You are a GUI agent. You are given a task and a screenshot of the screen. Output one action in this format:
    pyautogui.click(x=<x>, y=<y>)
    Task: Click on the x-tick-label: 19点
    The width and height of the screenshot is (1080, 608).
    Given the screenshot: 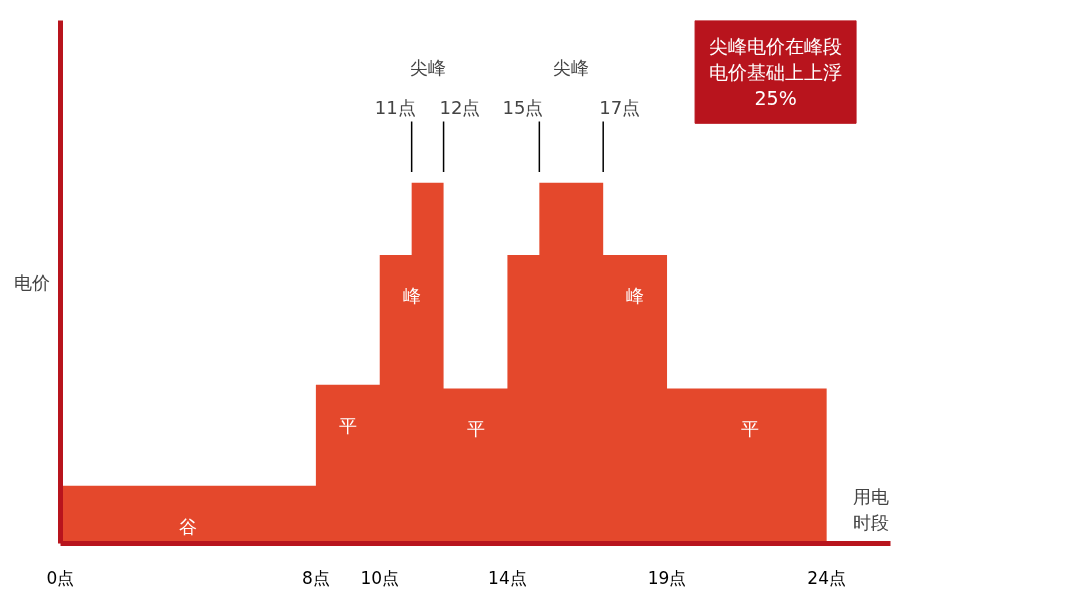 What is the action you would take?
    pyautogui.click(x=667, y=577)
    